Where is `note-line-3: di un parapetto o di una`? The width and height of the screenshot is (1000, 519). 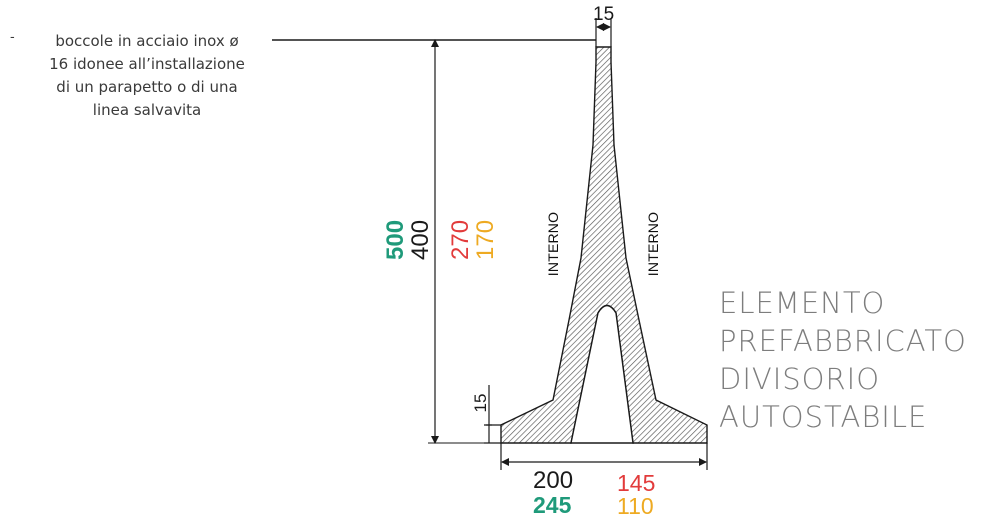
note-line-3: di un parapetto o di una is located at coordinates (147, 87).